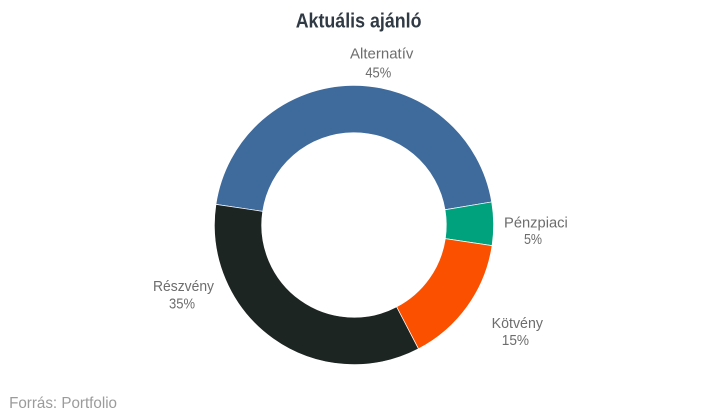 The image size is (718, 420). Describe the element at coordinates (533, 239) in the screenshot. I see `svg-text: 5%` at that location.